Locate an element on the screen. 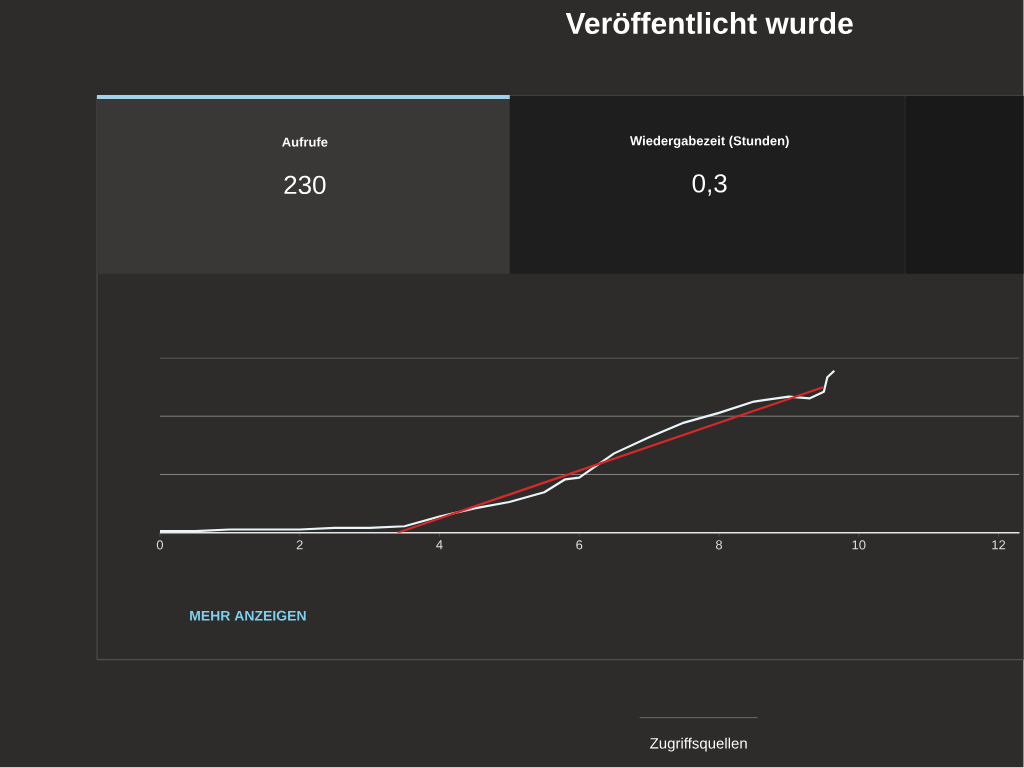 Image resolution: width=1024 pixels, height=768 pixels. chart-title: Veröffentlicht wurde is located at coordinates (709, 23).